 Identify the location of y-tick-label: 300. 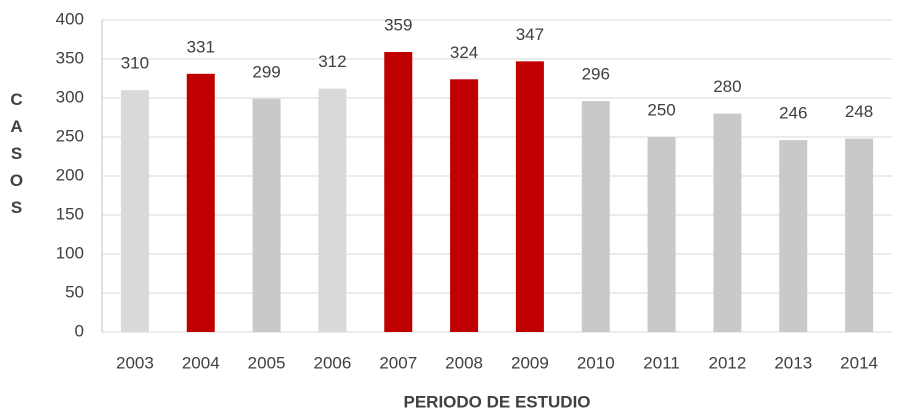
(70, 96).